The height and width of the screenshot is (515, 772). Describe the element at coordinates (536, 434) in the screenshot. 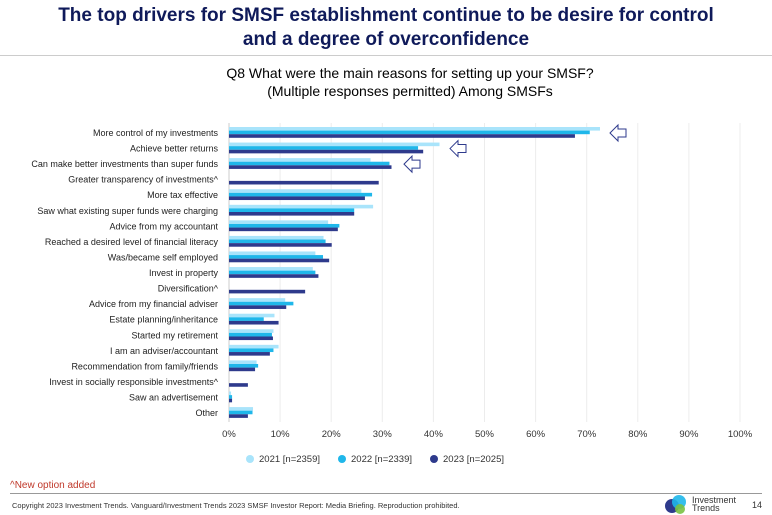

I see `x-tick-label: 60%` at that location.